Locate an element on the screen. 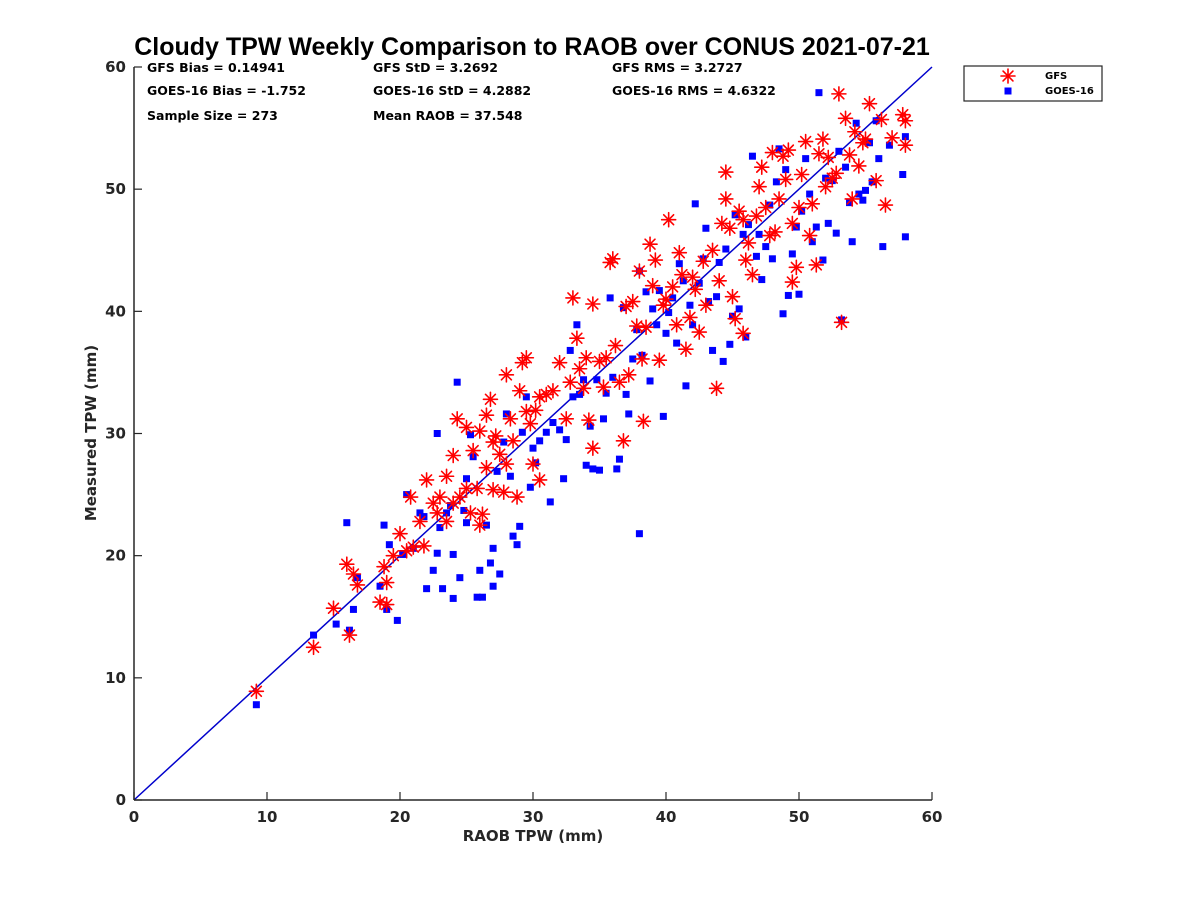 This screenshot has height=900, width=1200. stat-goes-std: GOES-16 StD = 4.2882 is located at coordinates (452, 90).